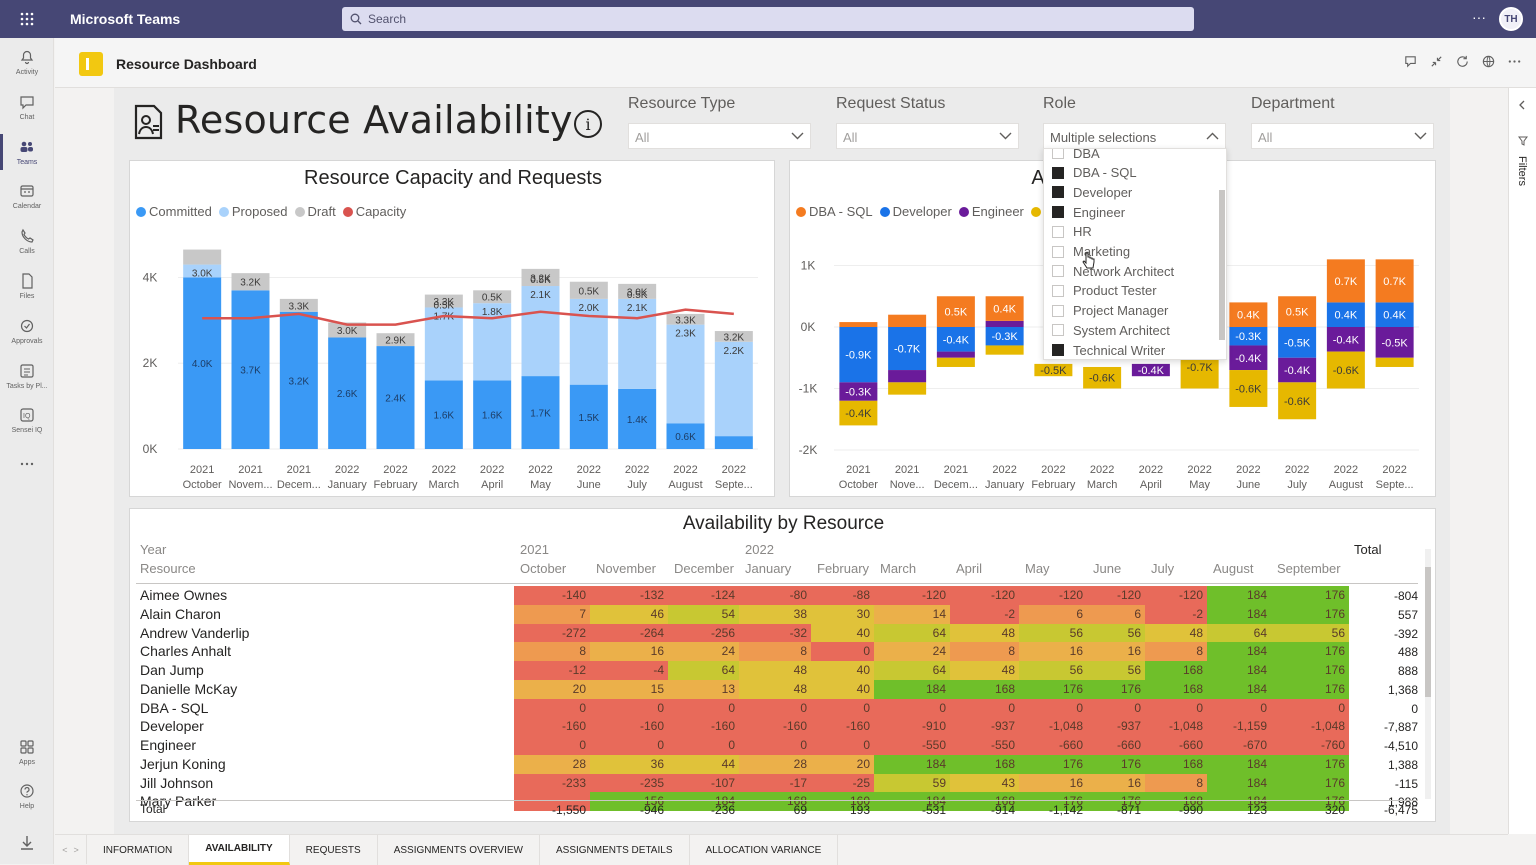  Describe the element at coordinates (1176, 614) in the screenshot. I see `table-cell: -2` at that location.